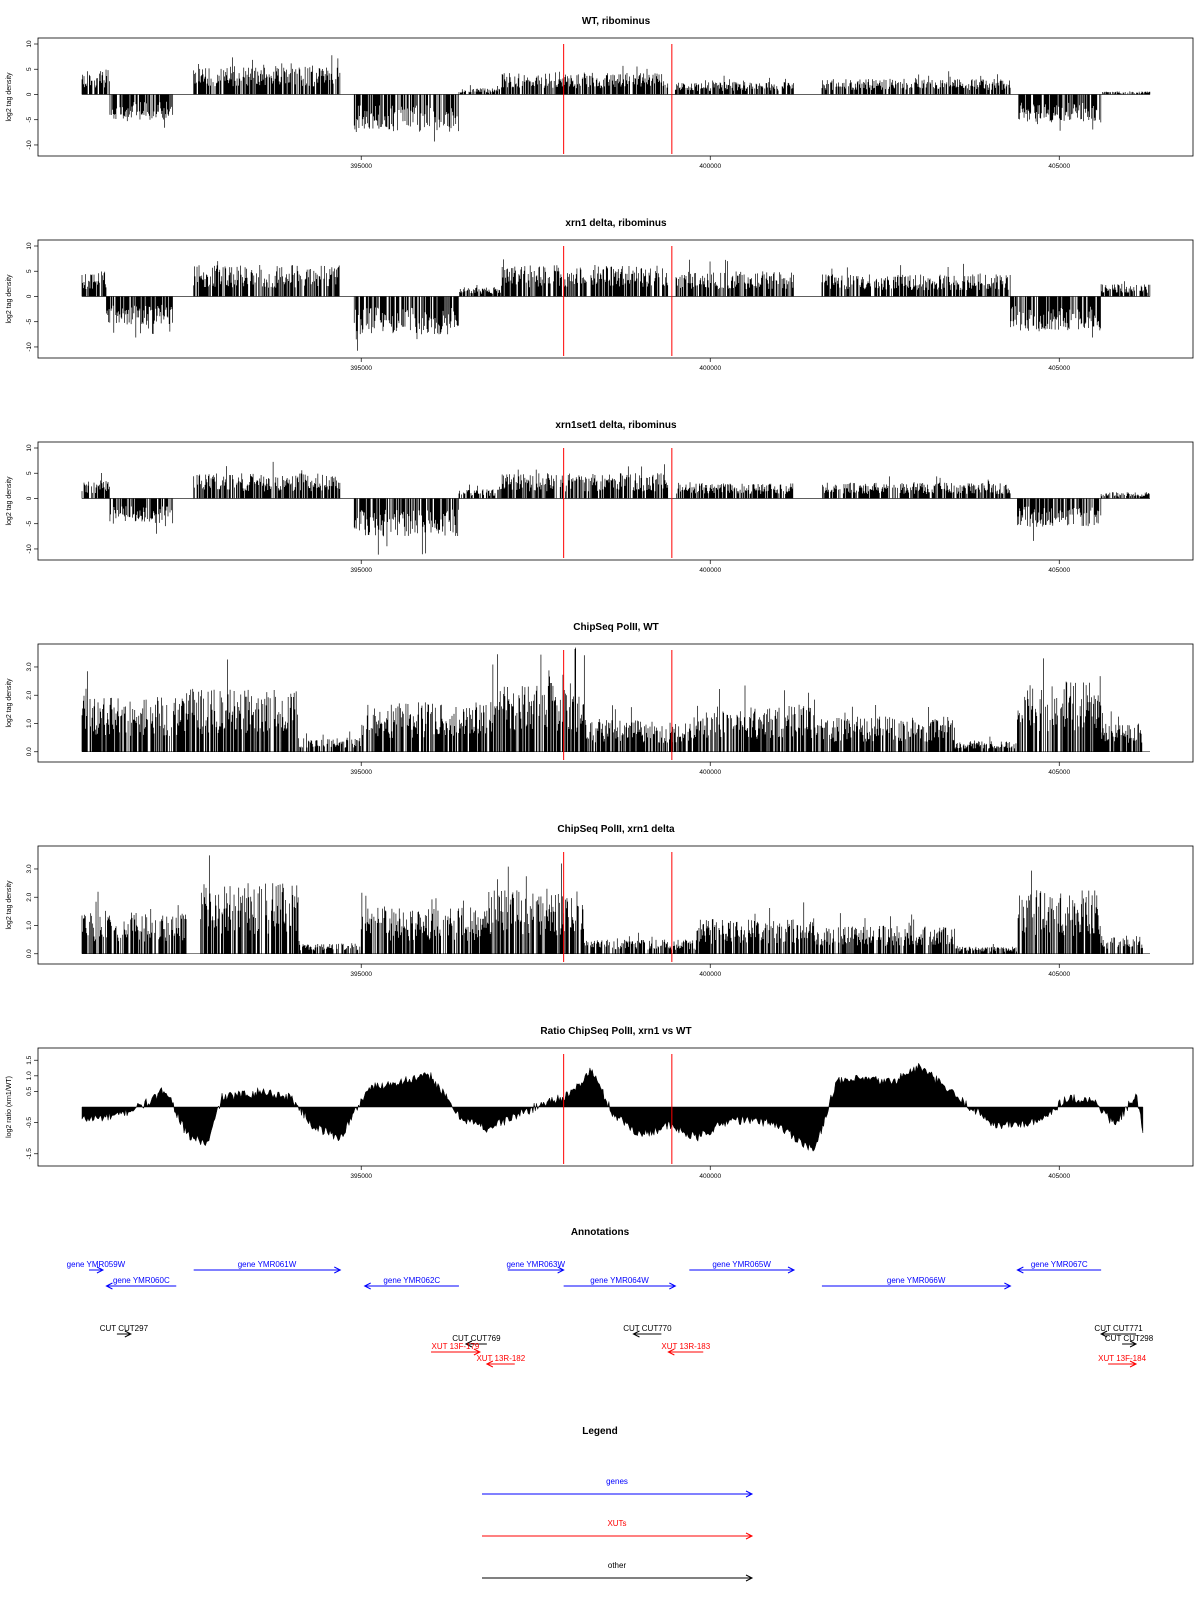 The image size is (1200, 1600). I want to click on annotation-feature: CUT CUT771, so click(1118, 1331).